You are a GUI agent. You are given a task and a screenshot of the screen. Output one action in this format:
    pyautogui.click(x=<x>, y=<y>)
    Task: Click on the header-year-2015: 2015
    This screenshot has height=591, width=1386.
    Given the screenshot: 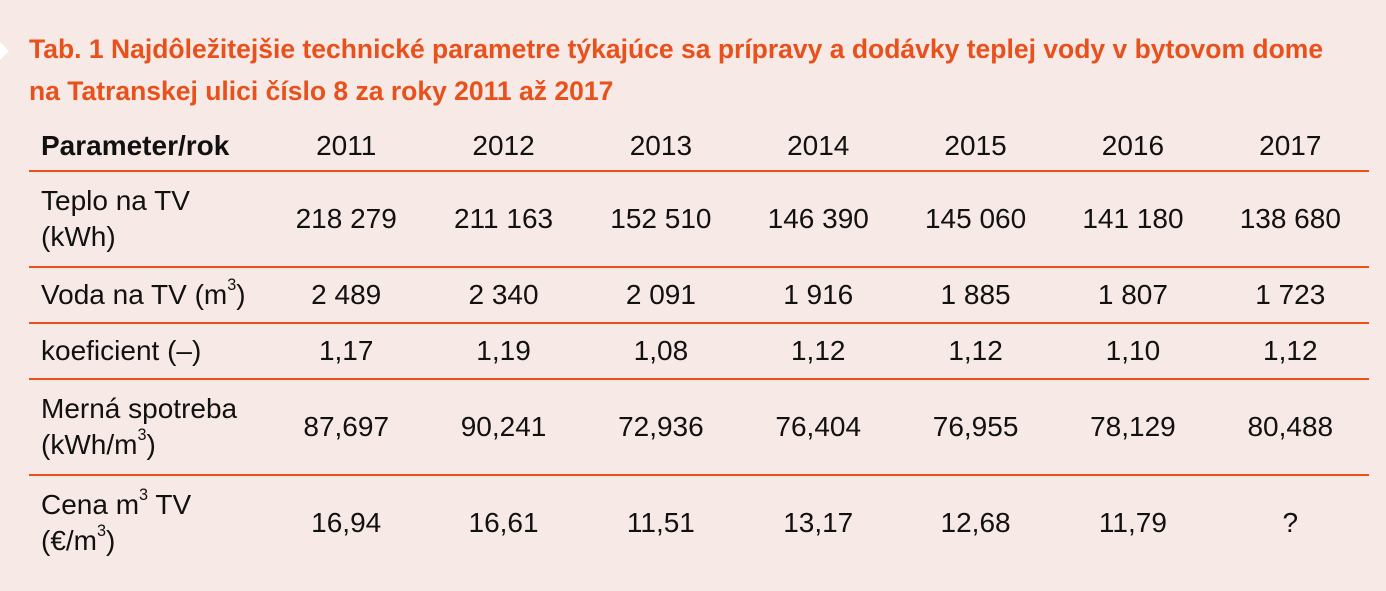 What is the action you would take?
    pyautogui.click(x=975, y=145)
    